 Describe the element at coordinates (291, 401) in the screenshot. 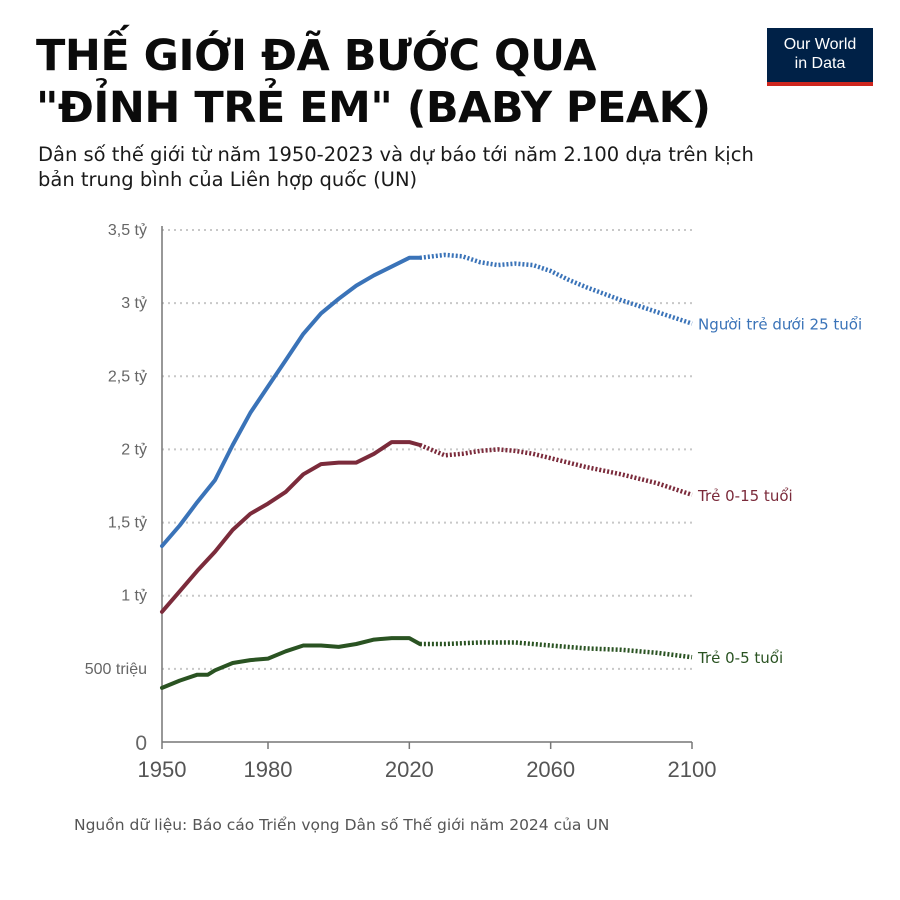

I see `series-line-under25` at that location.